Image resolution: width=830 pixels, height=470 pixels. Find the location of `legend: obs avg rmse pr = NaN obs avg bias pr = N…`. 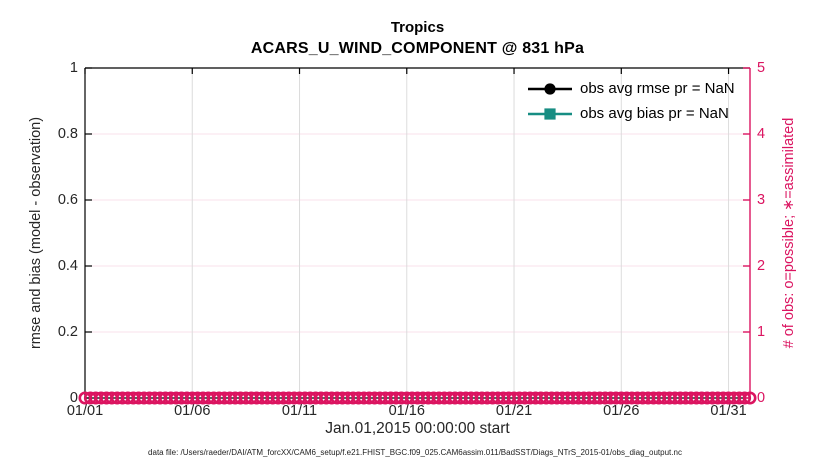

legend: obs avg rmse pr = NaN obs avg bias pr = N… is located at coordinates (631, 101).